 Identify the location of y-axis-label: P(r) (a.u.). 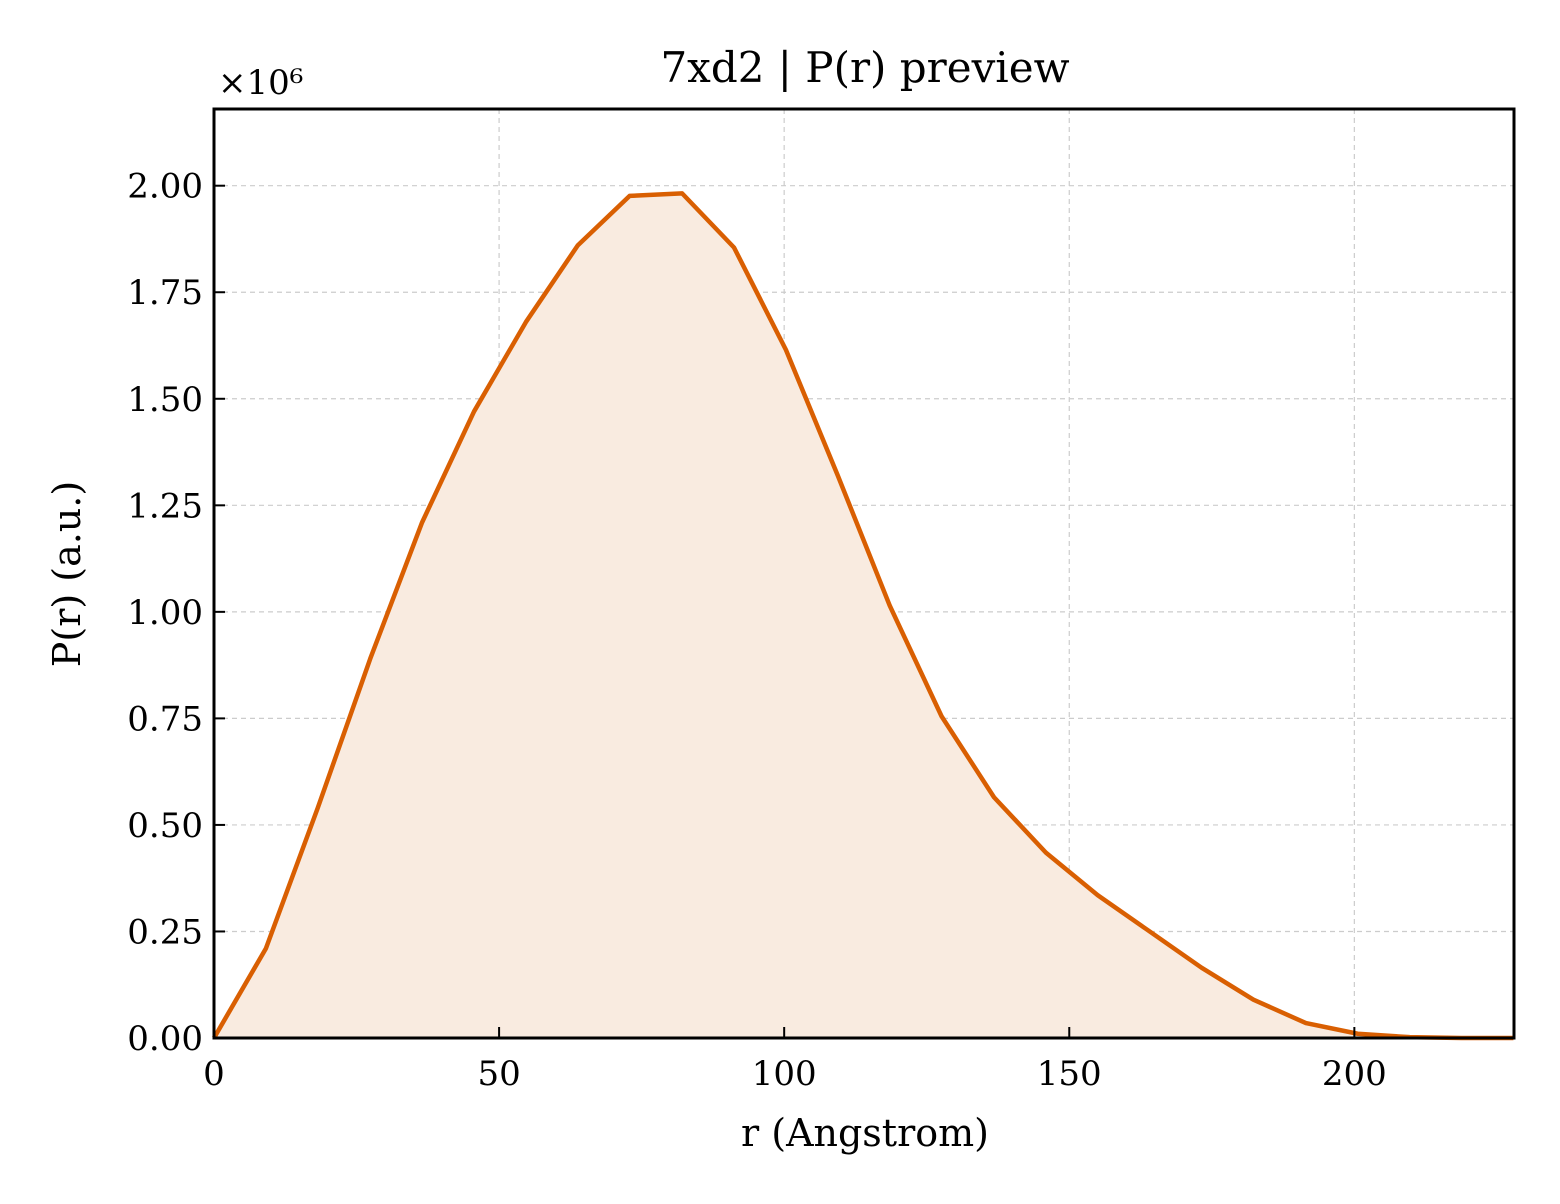
(67, 574).